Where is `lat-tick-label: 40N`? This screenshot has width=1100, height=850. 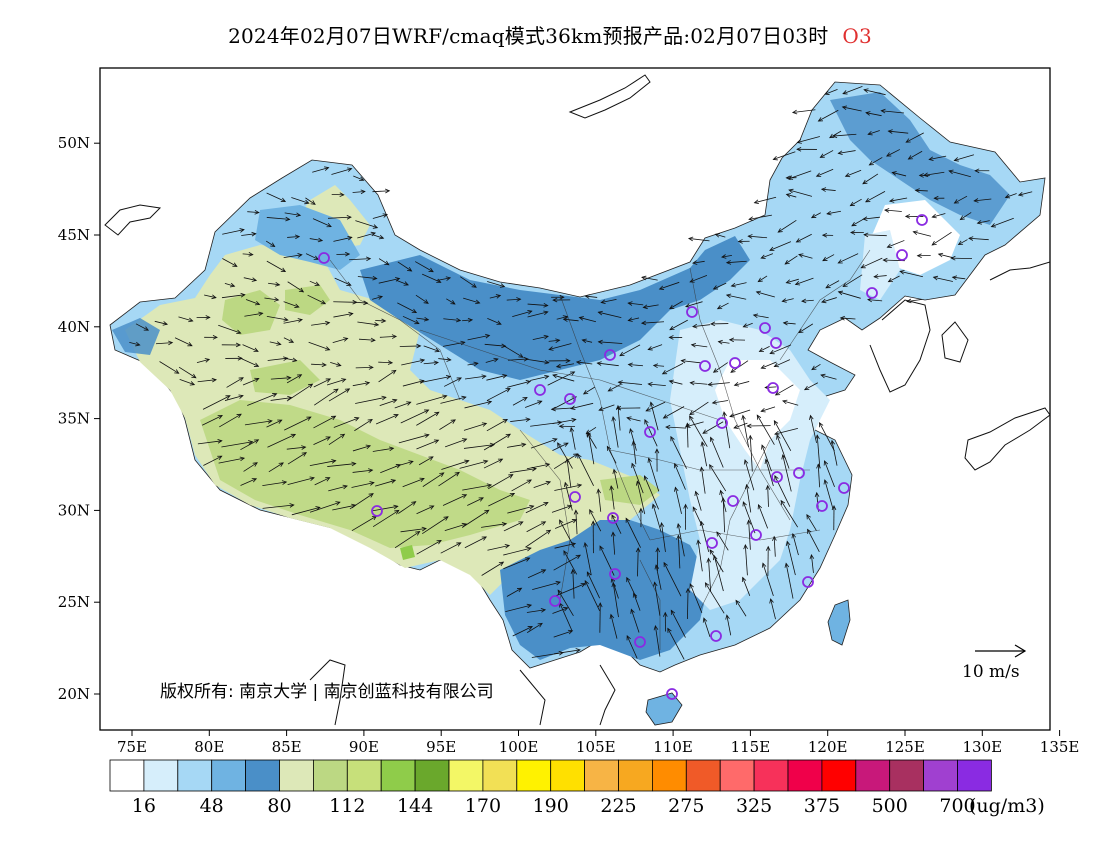 lat-tick-label: 40N is located at coordinates (74, 327).